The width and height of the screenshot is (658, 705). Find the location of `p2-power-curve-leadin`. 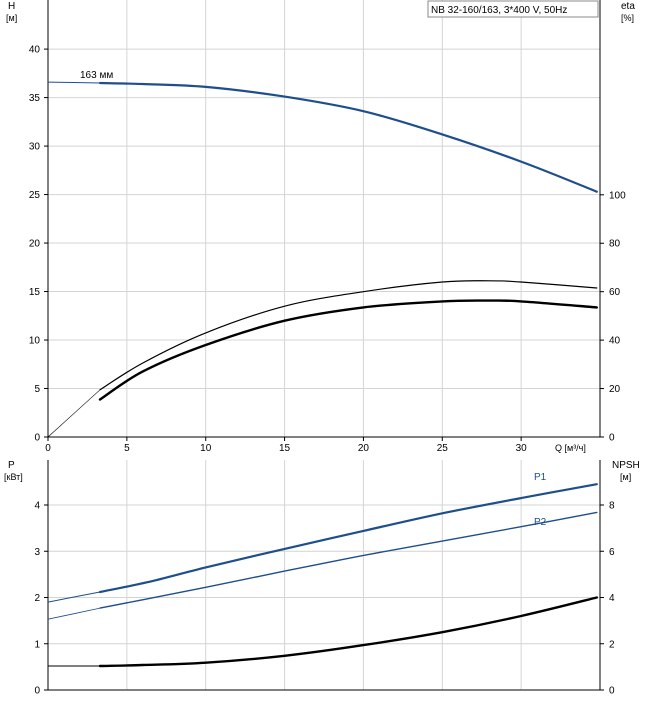

p2-power-curve-leadin is located at coordinates (74, 613).